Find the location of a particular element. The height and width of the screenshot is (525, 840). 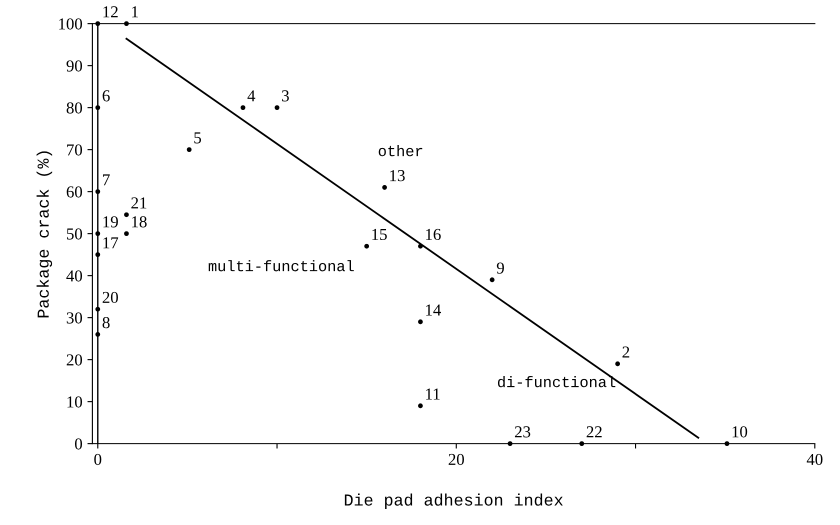

annotation: 7 is located at coordinates (106, 180).